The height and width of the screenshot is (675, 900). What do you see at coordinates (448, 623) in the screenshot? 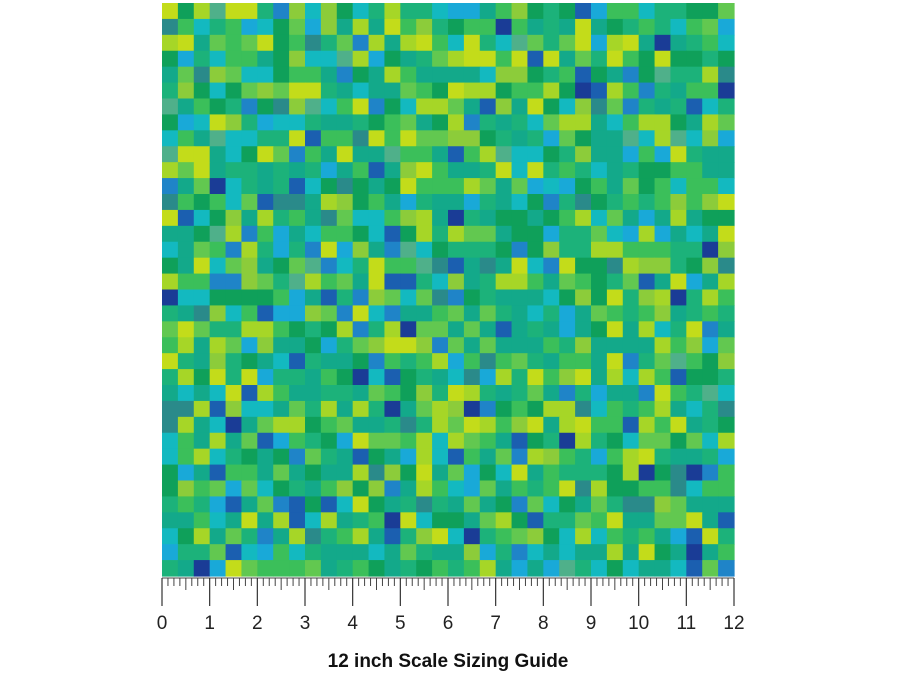
I see `ruler-label: 6` at bounding box center [448, 623].